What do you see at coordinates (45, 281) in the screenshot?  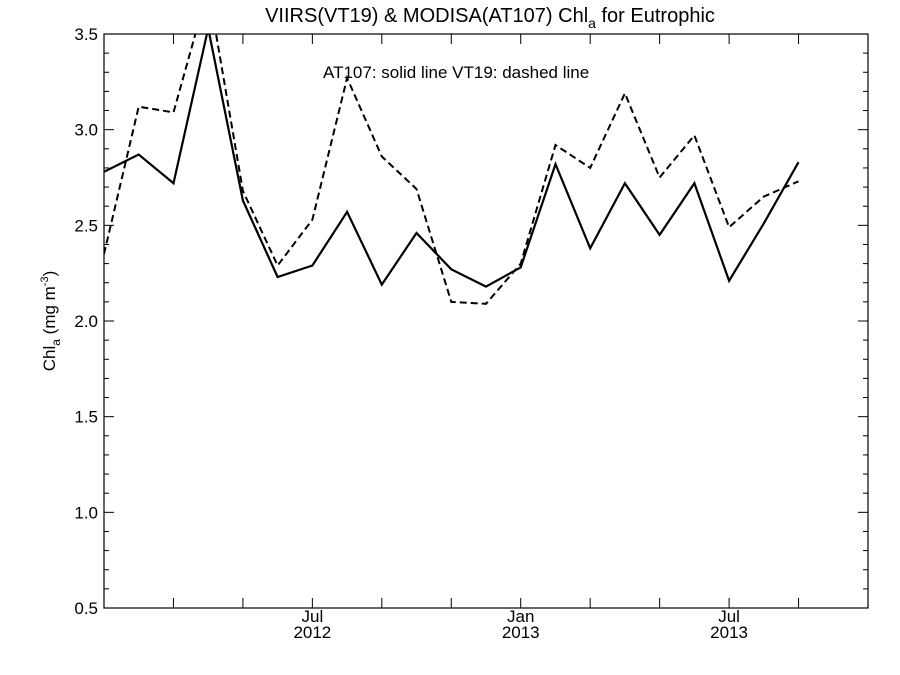 I see `y-axis-label-superscript: -3` at bounding box center [45, 281].